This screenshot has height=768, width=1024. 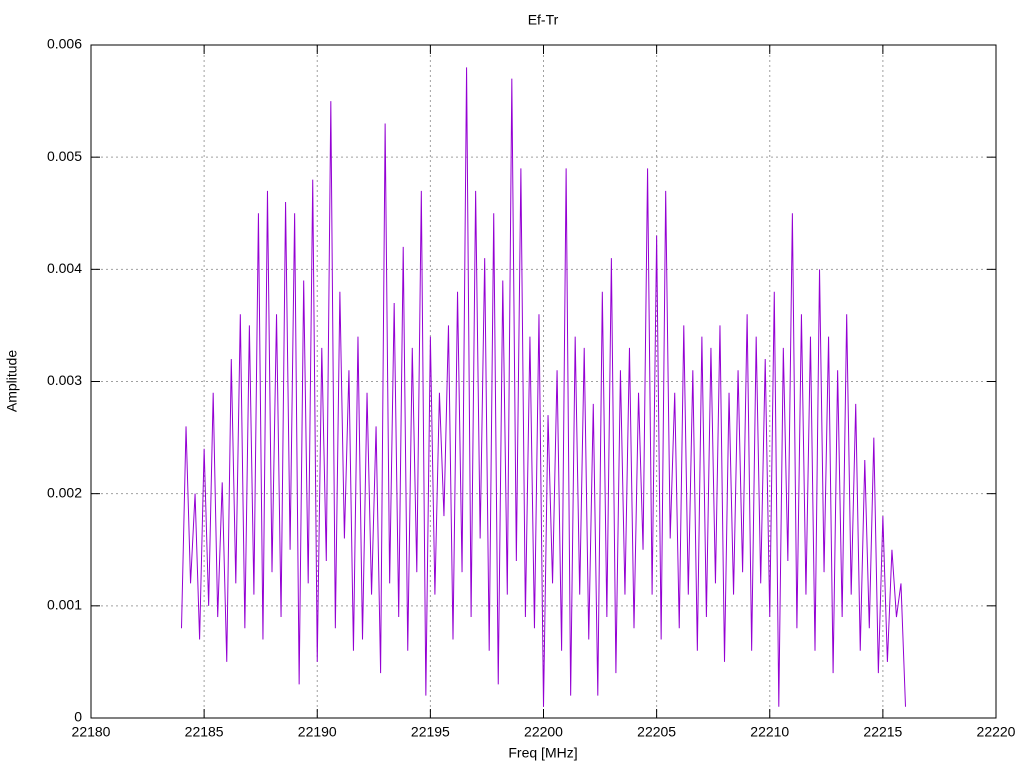 What do you see at coordinates (317, 732) in the screenshot?
I see `x-tick-label: 22190` at bounding box center [317, 732].